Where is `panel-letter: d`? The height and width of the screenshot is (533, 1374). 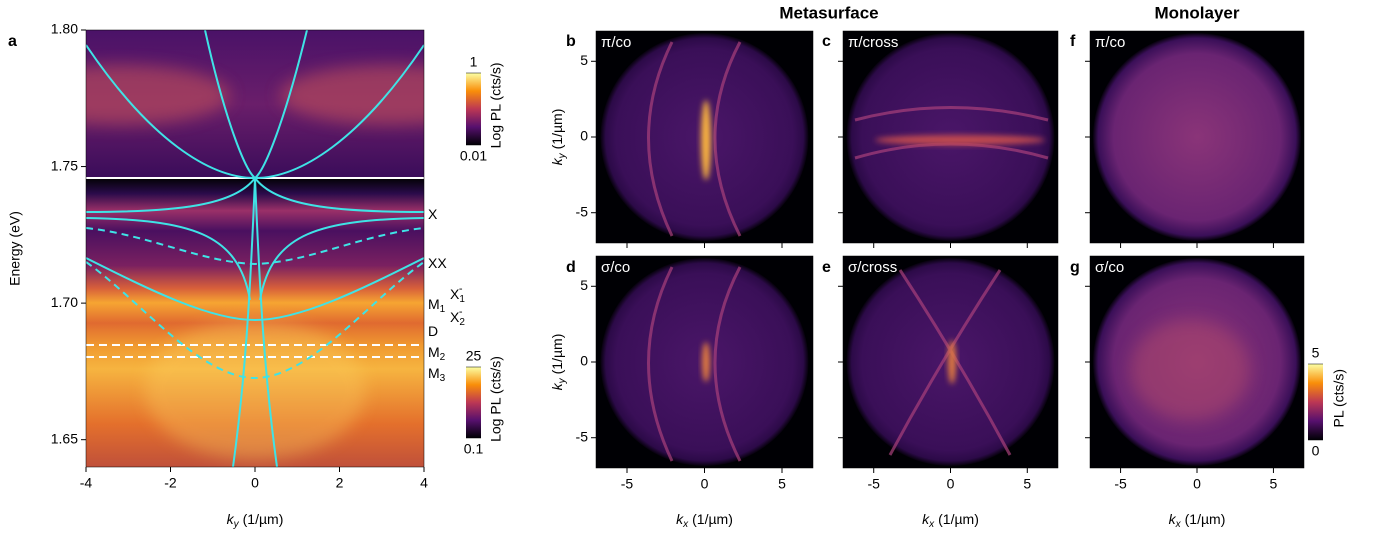
panel-letter: d is located at coordinates (571, 267).